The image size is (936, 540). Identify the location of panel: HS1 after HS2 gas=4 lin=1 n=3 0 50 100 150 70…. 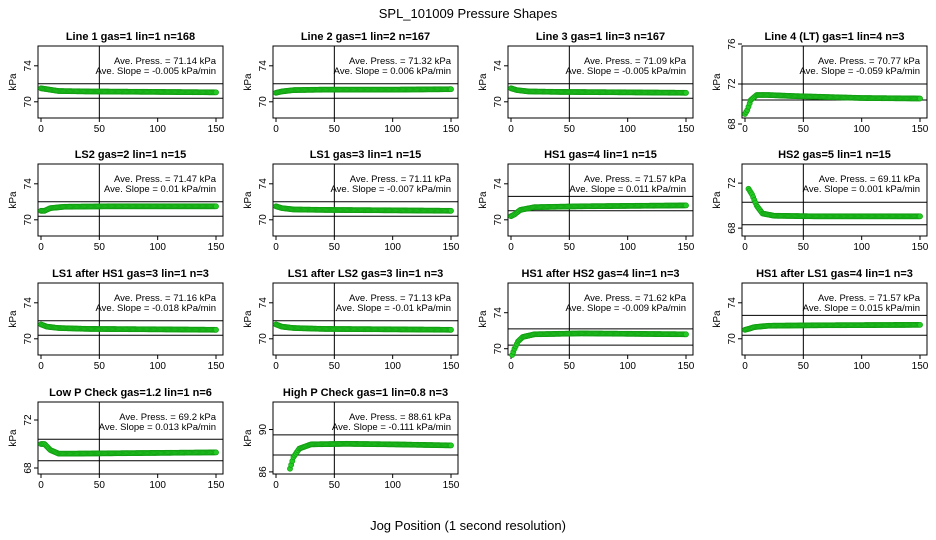
(586, 320).